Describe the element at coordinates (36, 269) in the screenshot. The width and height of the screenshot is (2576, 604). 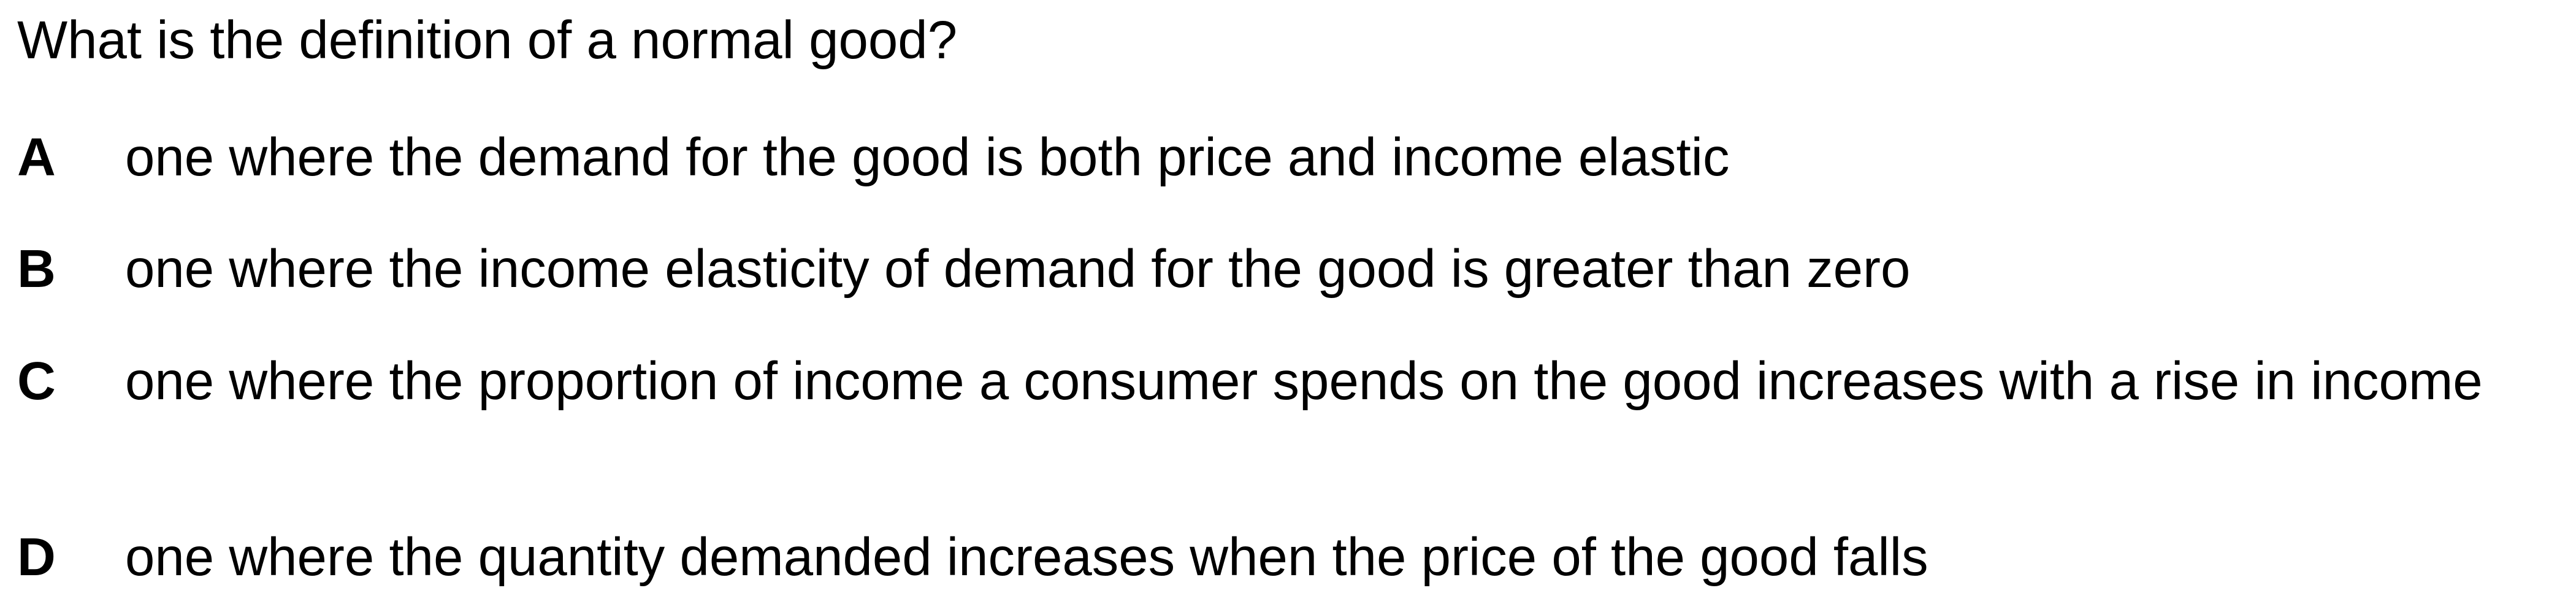
I see `option-letter: B` at that location.